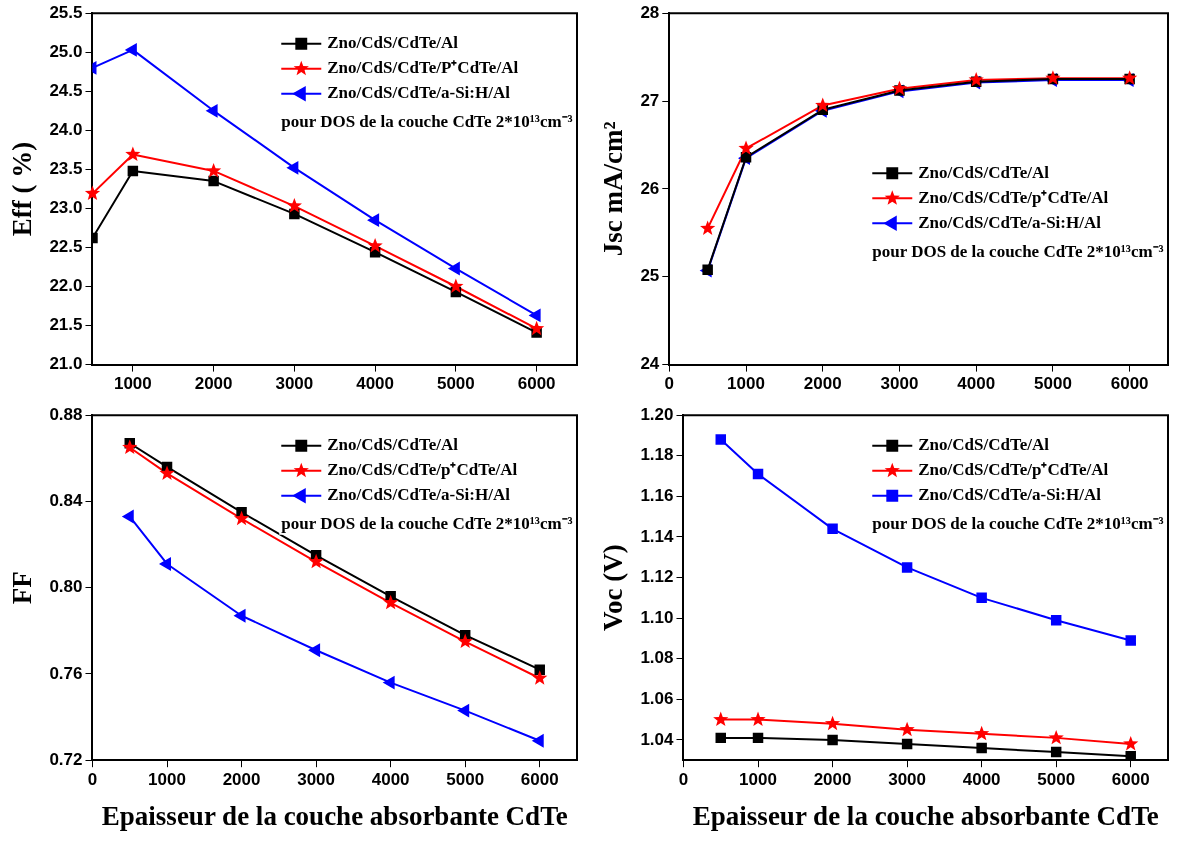 The image size is (1182, 843). Describe the element at coordinates (22, 588) in the screenshot. I see `y-axis-title: FF` at that location.